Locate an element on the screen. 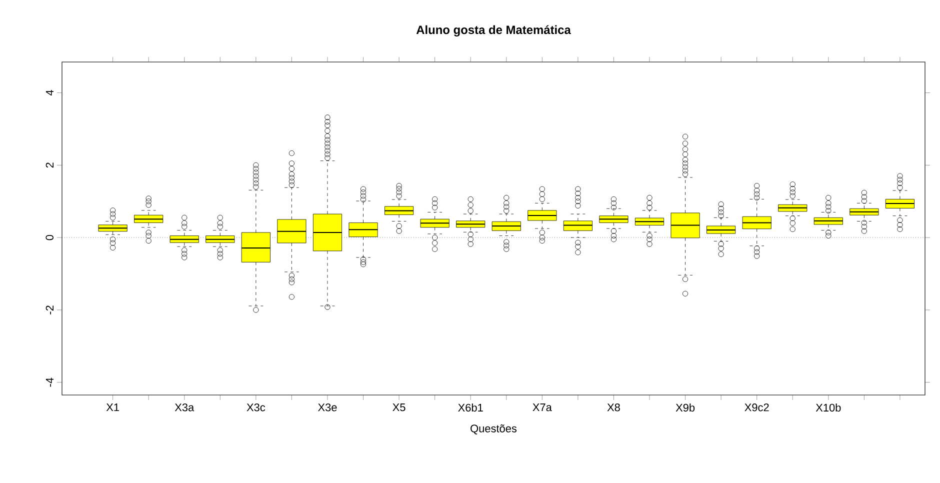  chart-title: Aluno gosta de Matemática is located at coordinates (493, 30).